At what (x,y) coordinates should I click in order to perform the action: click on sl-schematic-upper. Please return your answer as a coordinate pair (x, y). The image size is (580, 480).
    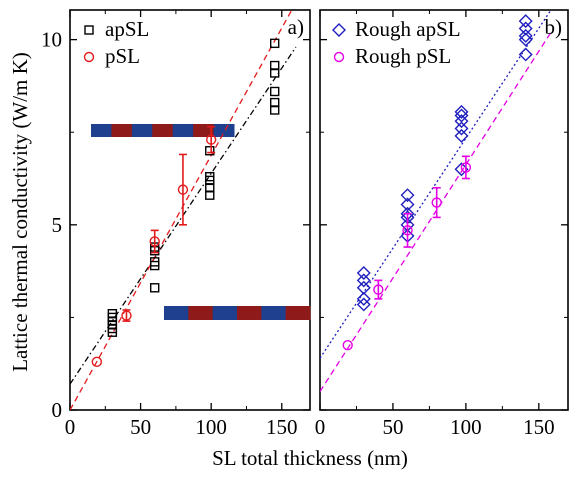
    Looking at the image, I should click on (163, 130).